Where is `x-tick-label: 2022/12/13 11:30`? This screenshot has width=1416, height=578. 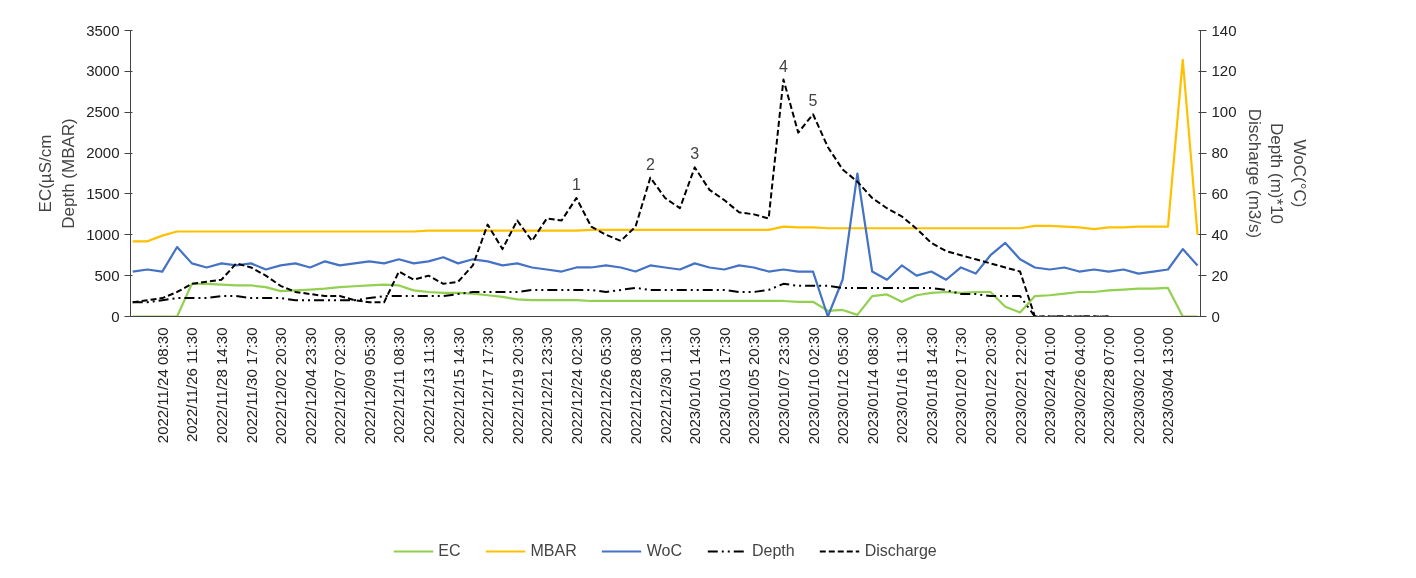 x-tick-label: 2022/12/13 11:30 is located at coordinates (428, 385).